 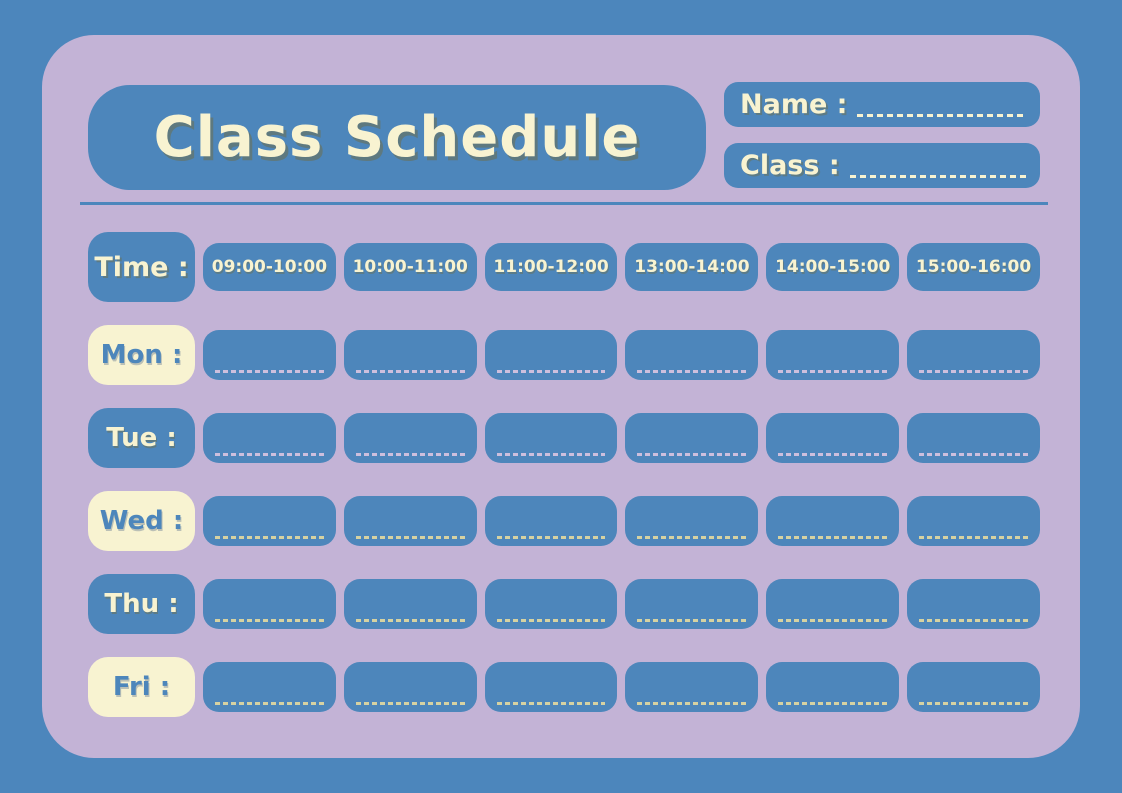 What do you see at coordinates (141, 355) in the screenshot?
I see `day-label-mon: Mon :` at bounding box center [141, 355].